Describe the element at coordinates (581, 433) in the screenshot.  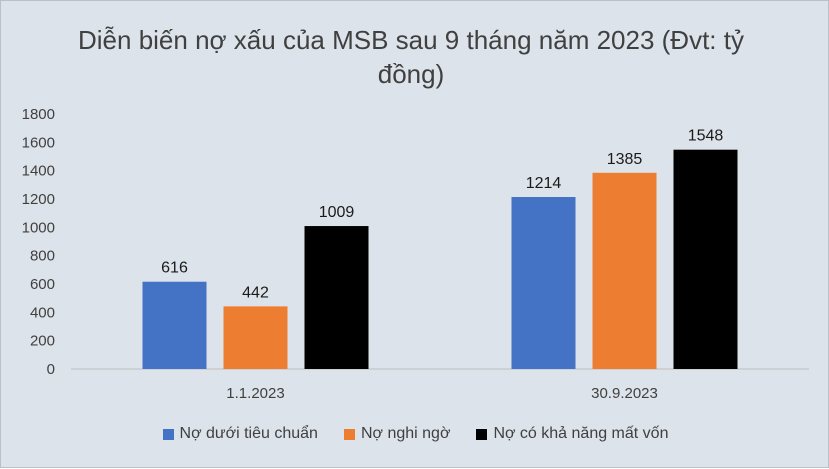
I see `legend-label-loss: Nợ có khả năng mất vốn` at that location.